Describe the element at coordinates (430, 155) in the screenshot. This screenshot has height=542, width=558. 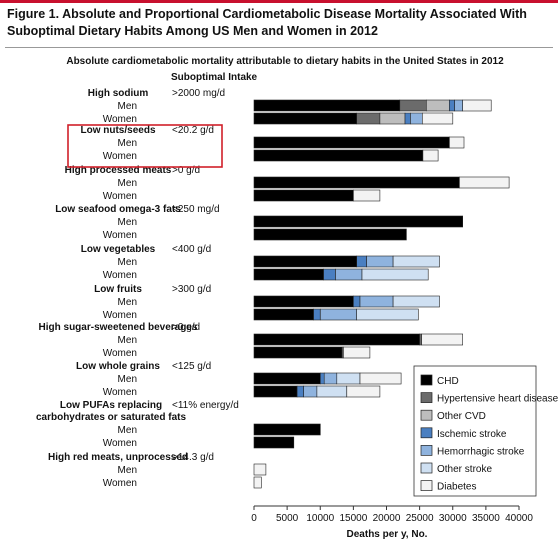
I see `bar-low-nuts-seeds-women-diabetes` at that location.